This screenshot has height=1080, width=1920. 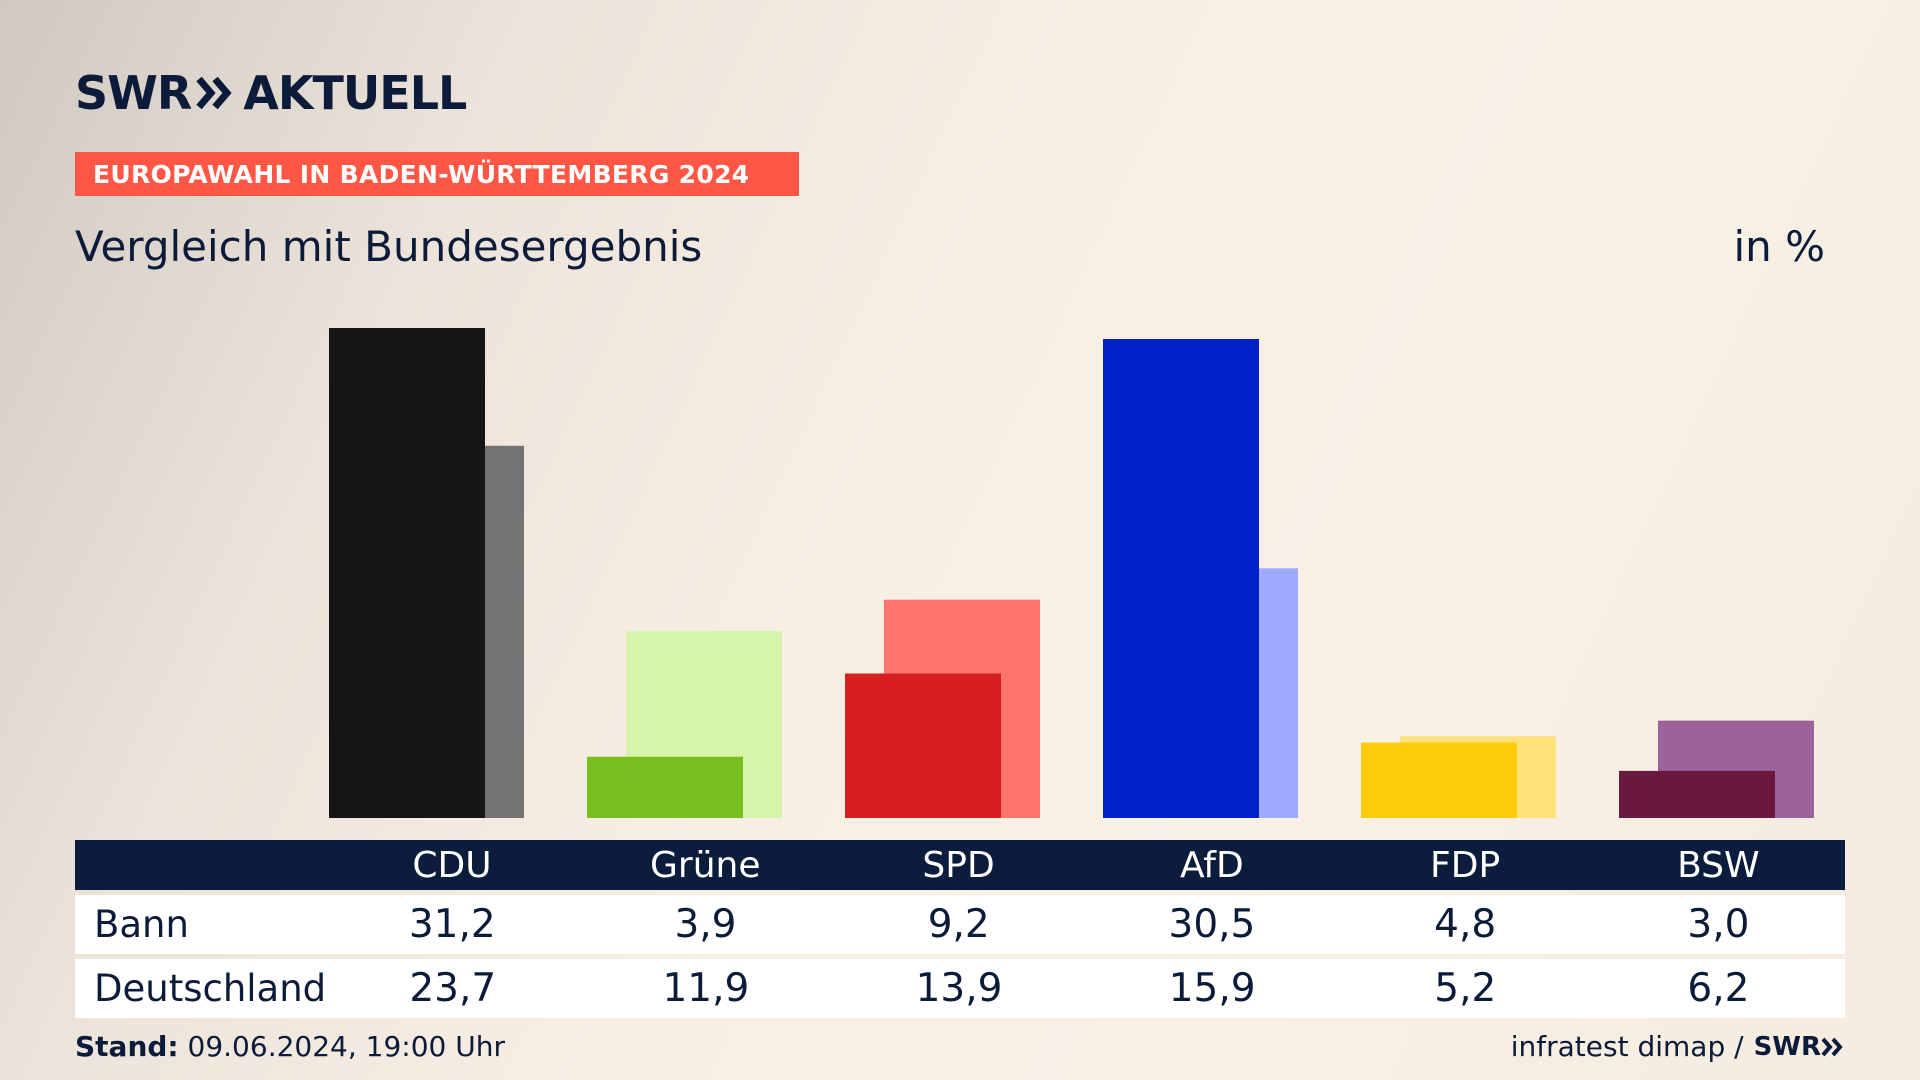 I want to click on swr-small-logo: SWR, so click(x=1799, y=1047).